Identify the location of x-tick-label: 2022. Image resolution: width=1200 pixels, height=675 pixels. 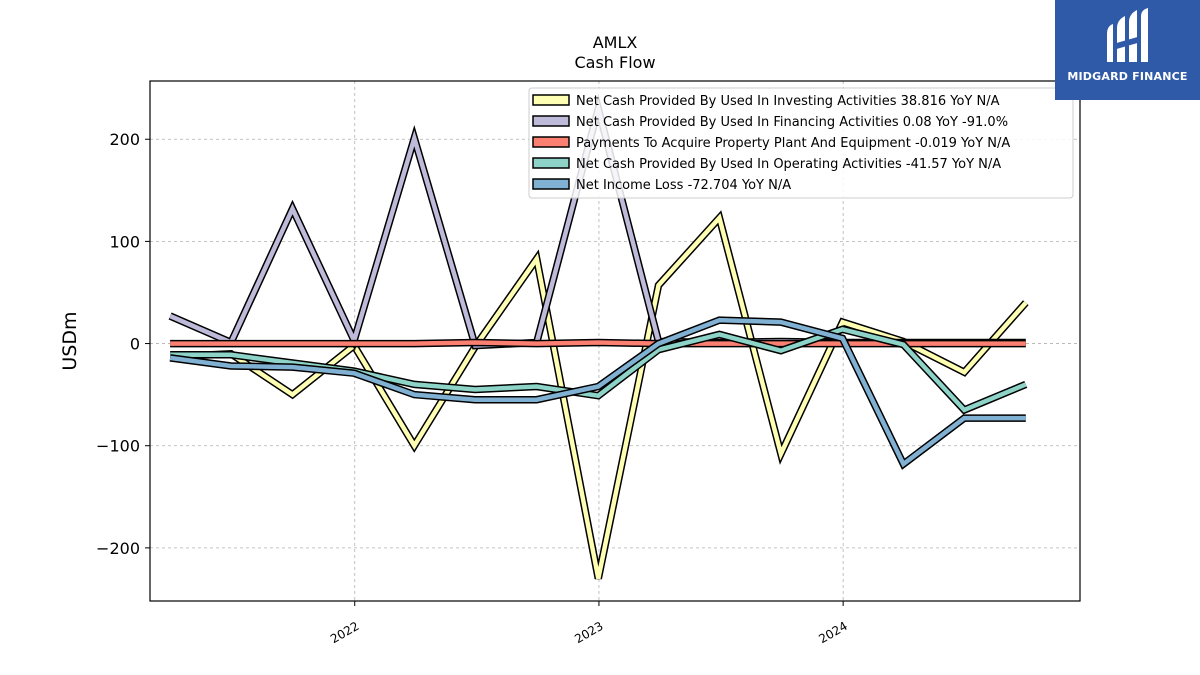
(344, 632).